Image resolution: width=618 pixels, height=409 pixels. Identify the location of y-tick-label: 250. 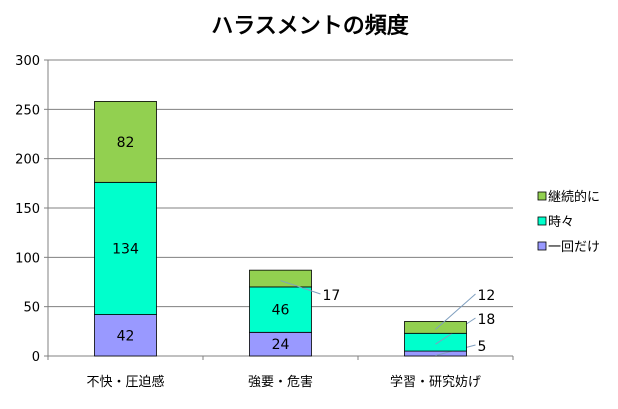
(27, 110).